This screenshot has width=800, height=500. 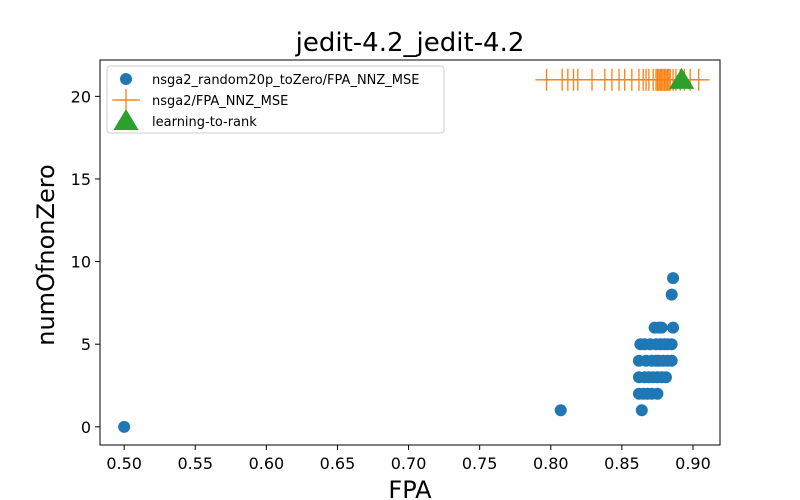 What do you see at coordinates (81, 262) in the screenshot?
I see `y-tick-label: 10` at bounding box center [81, 262].